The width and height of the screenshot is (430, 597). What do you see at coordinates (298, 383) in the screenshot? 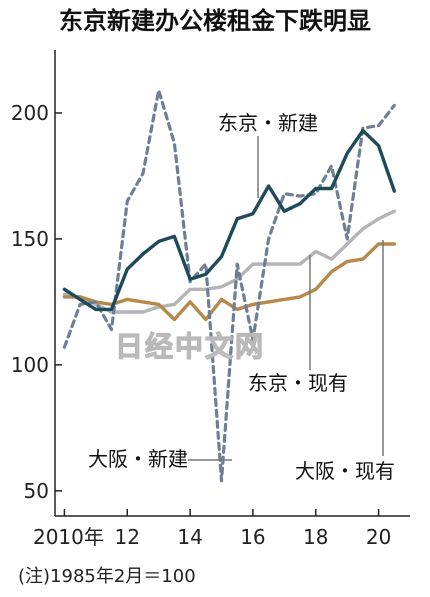
I see `series-label-1: 东京・现有` at bounding box center [298, 383].